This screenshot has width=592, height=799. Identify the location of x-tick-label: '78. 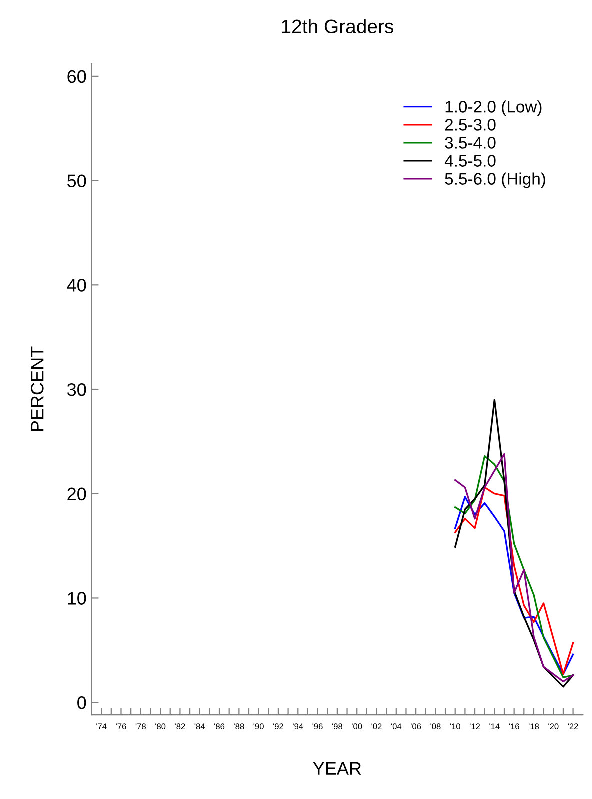
(141, 727).